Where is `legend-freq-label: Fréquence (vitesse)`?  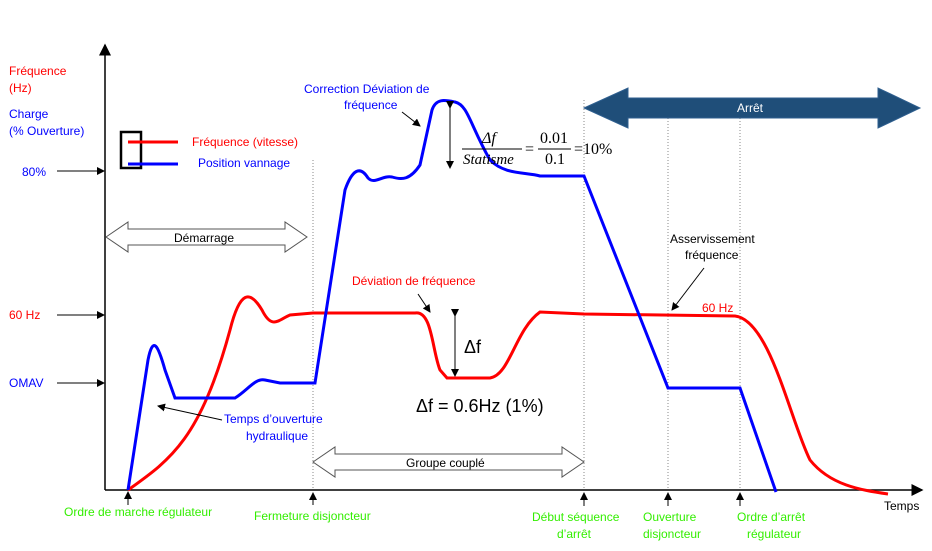 legend-freq-label: Fréquence (vitesse) is located at coordinates (245, 142).